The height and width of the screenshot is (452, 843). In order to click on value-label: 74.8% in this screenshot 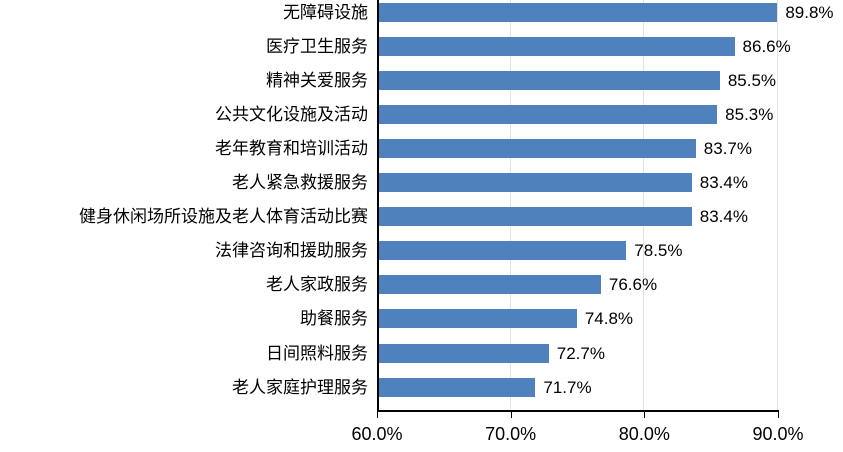, I will do `click(609, 319)`.